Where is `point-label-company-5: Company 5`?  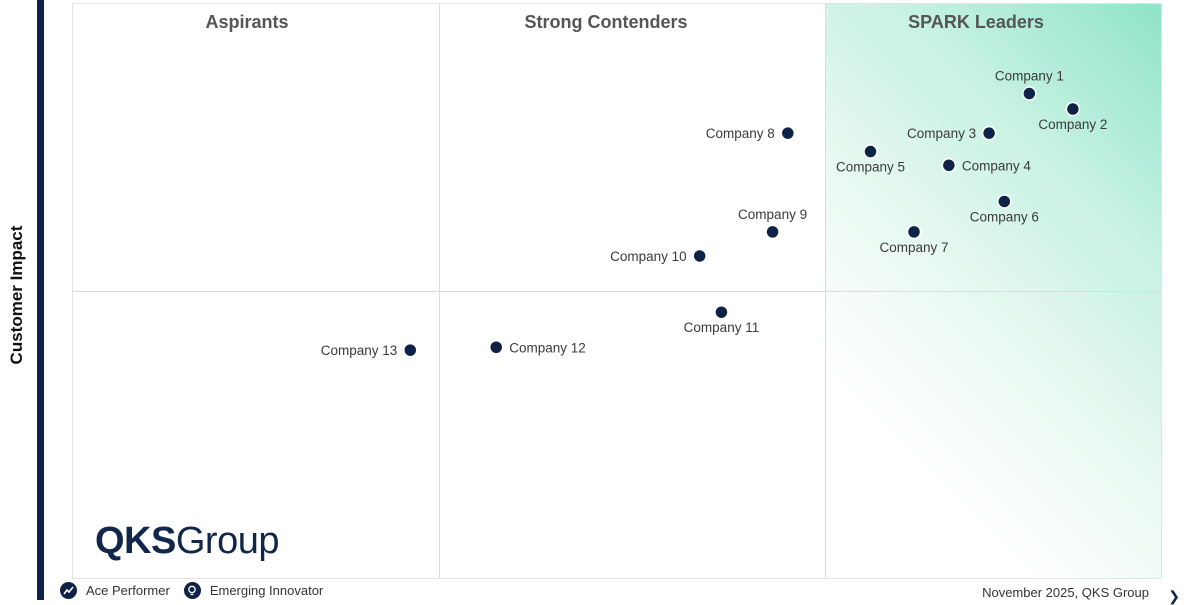
point-label-company-5: Company 5 is located at coordinates (870, 167).